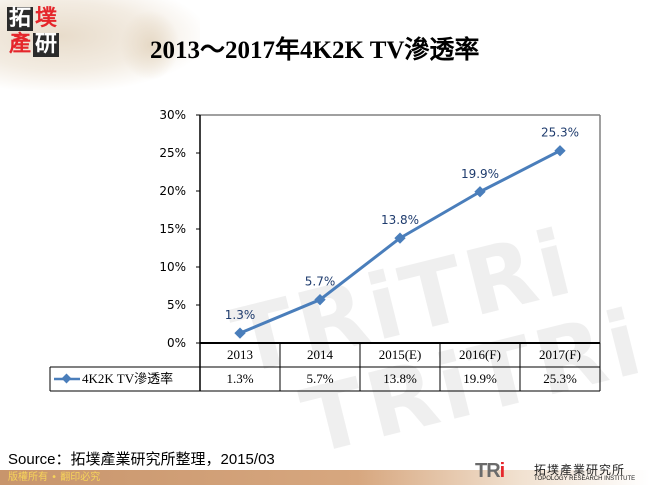  Describe the element at coordinates (32, 32) in the screenshot. I see `brand-logo: 拓 墣 產 研` at that location.